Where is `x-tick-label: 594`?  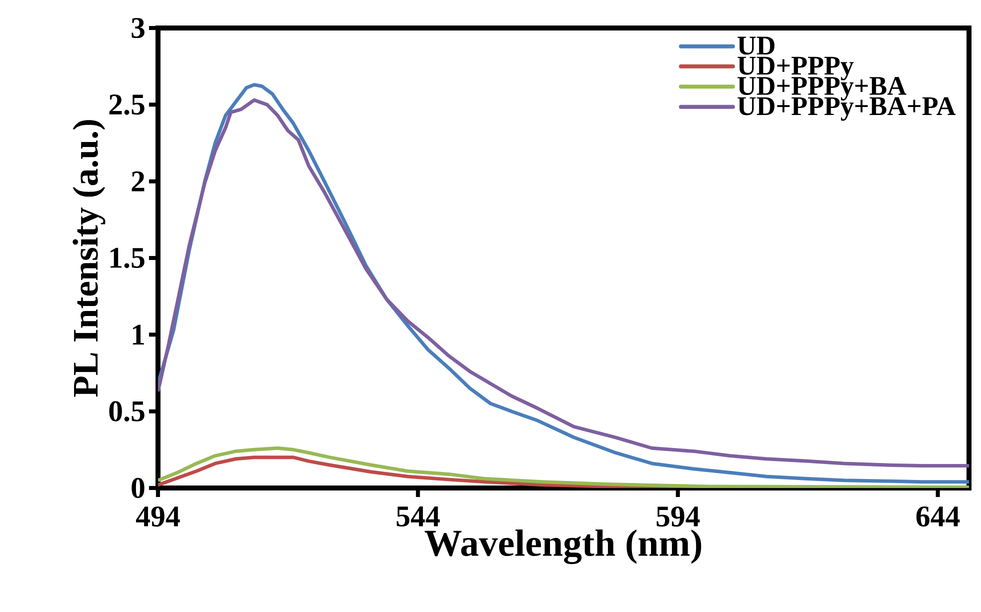 x-tick-label: 594 is located at coordinates (678, 516).